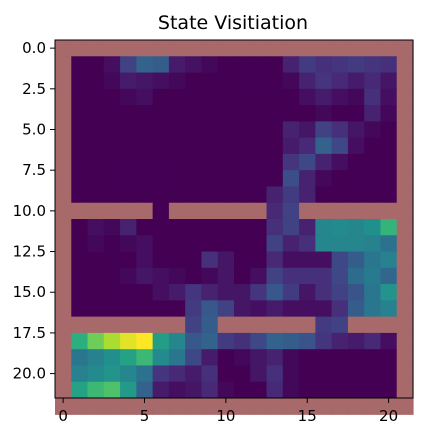 The width and height of the screenshot is (444, 441). Describe the element at coordinates (34, 170) in the screenshot. I see `y-tick-label: 7.5` at that location.